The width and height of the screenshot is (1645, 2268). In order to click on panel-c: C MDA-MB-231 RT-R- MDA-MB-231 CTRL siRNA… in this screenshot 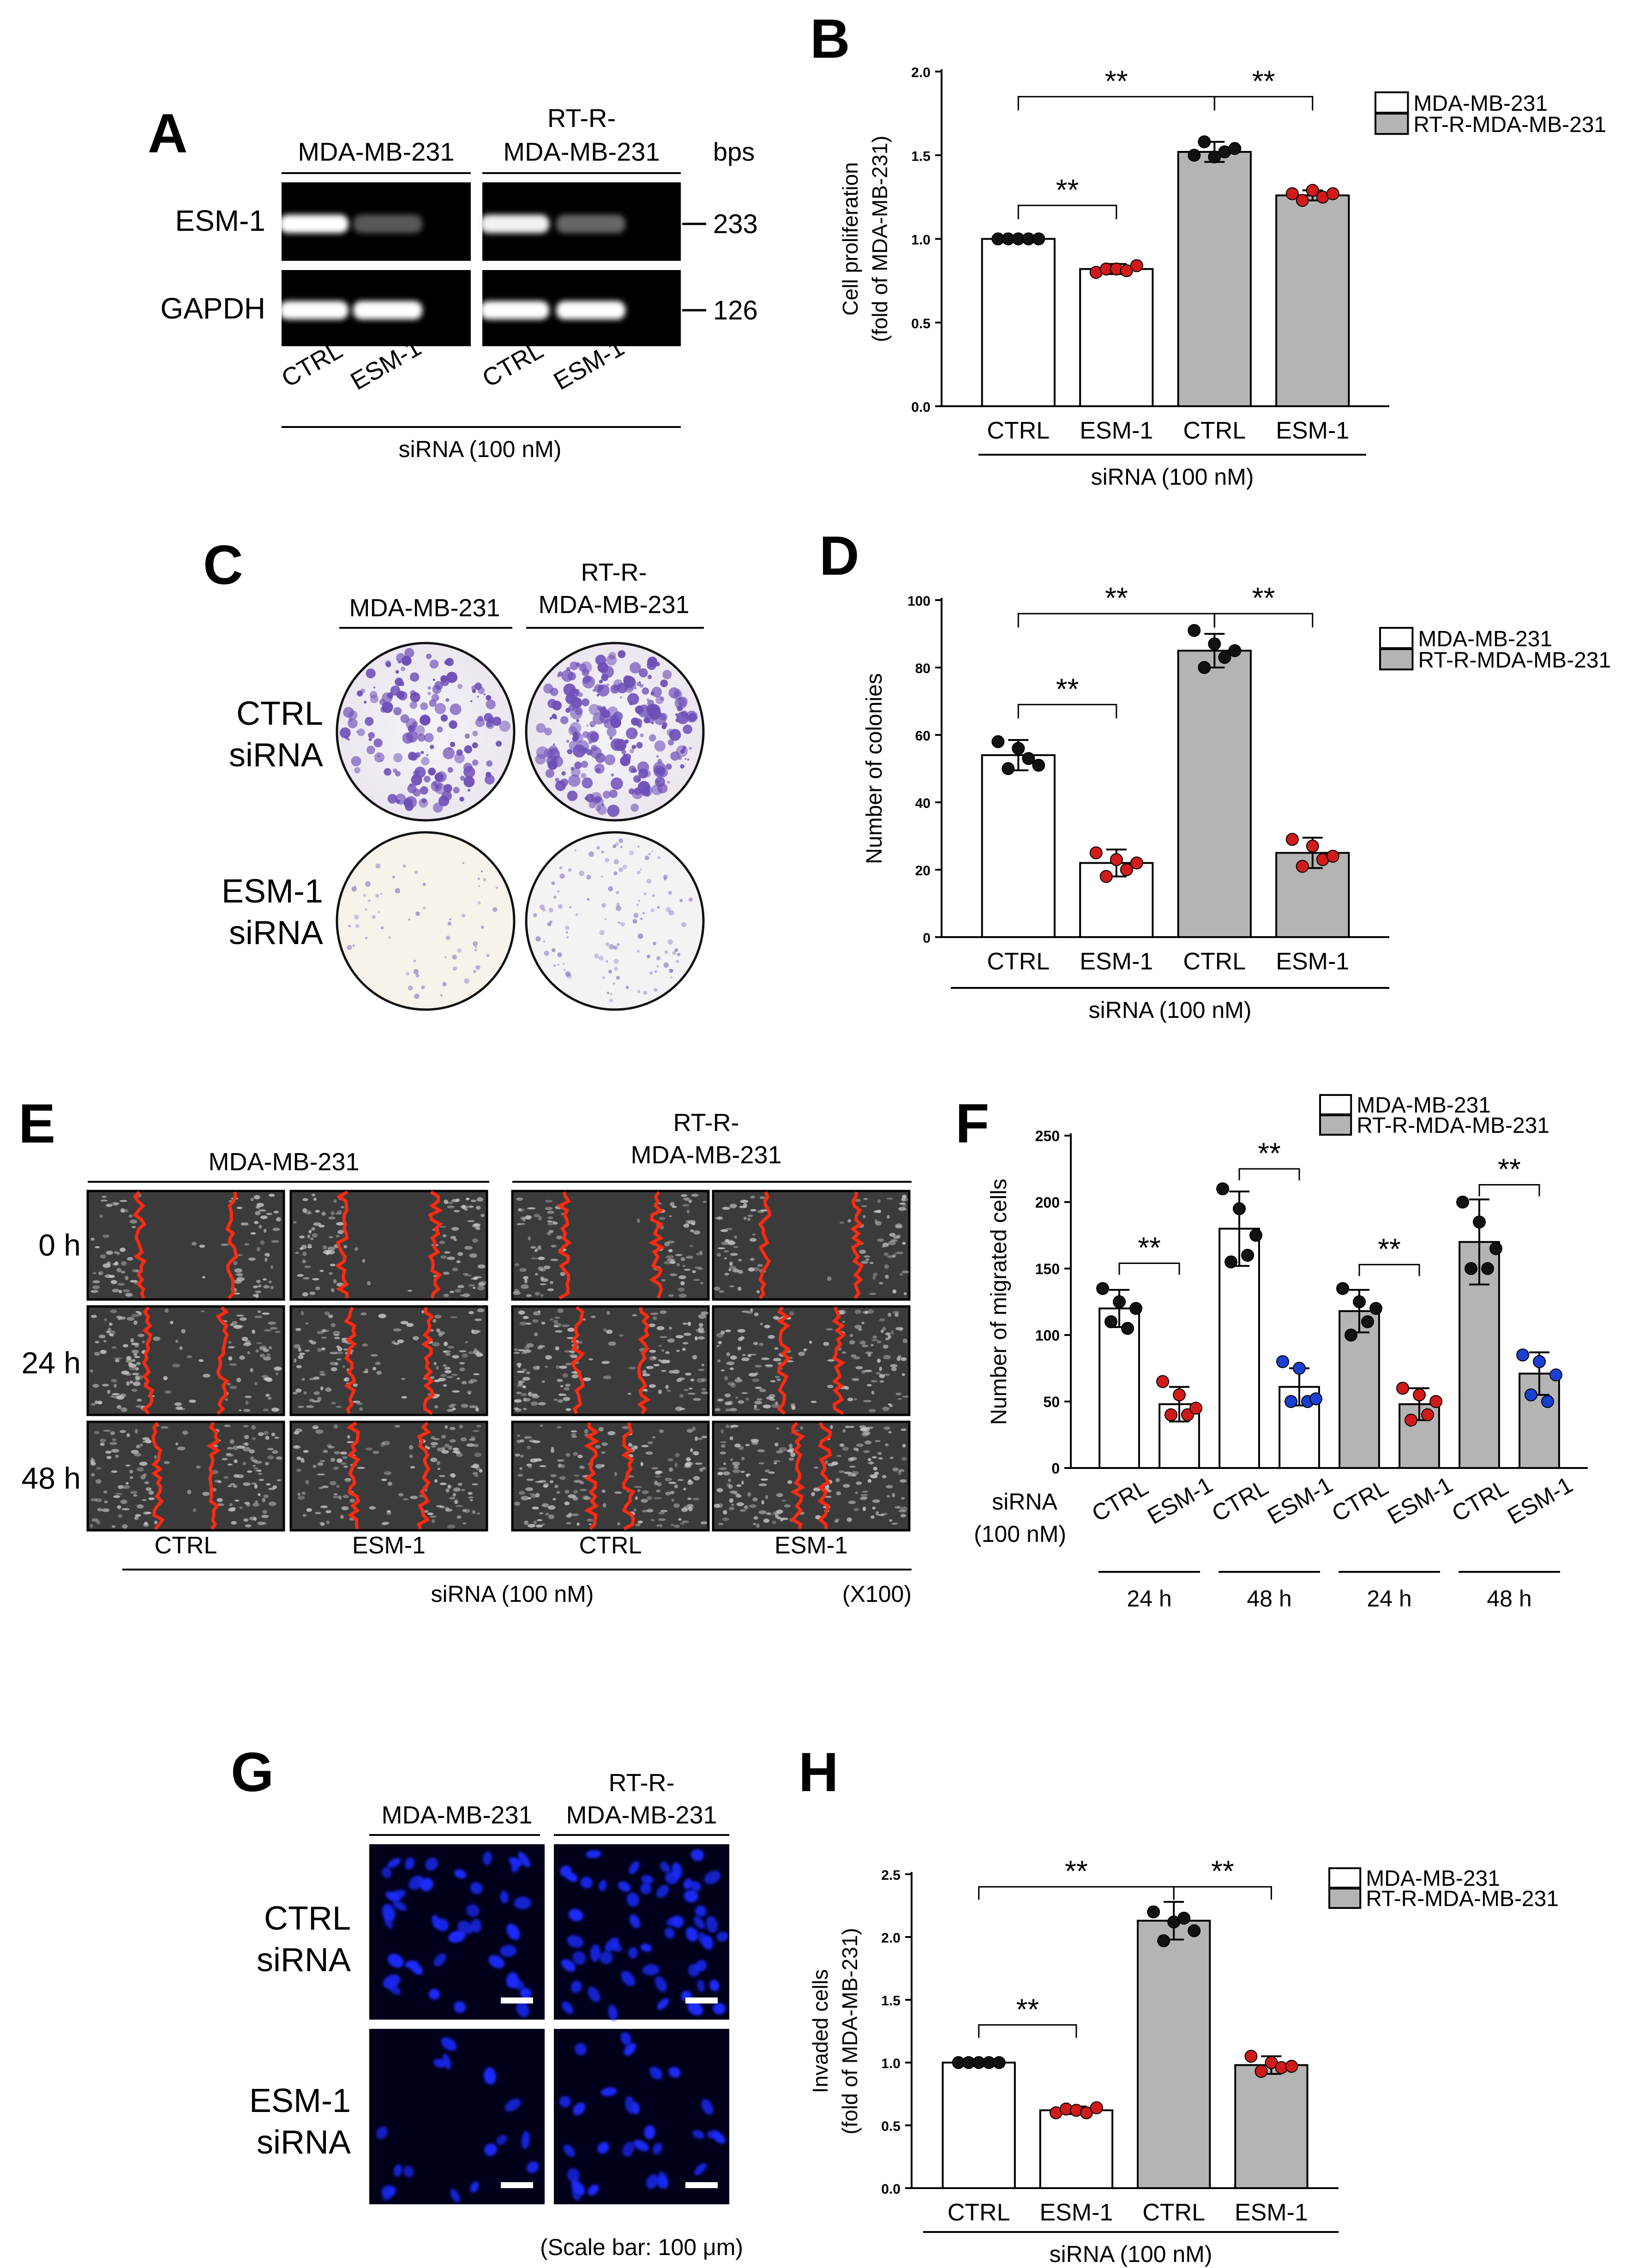, I will do `click(454, 773)`.